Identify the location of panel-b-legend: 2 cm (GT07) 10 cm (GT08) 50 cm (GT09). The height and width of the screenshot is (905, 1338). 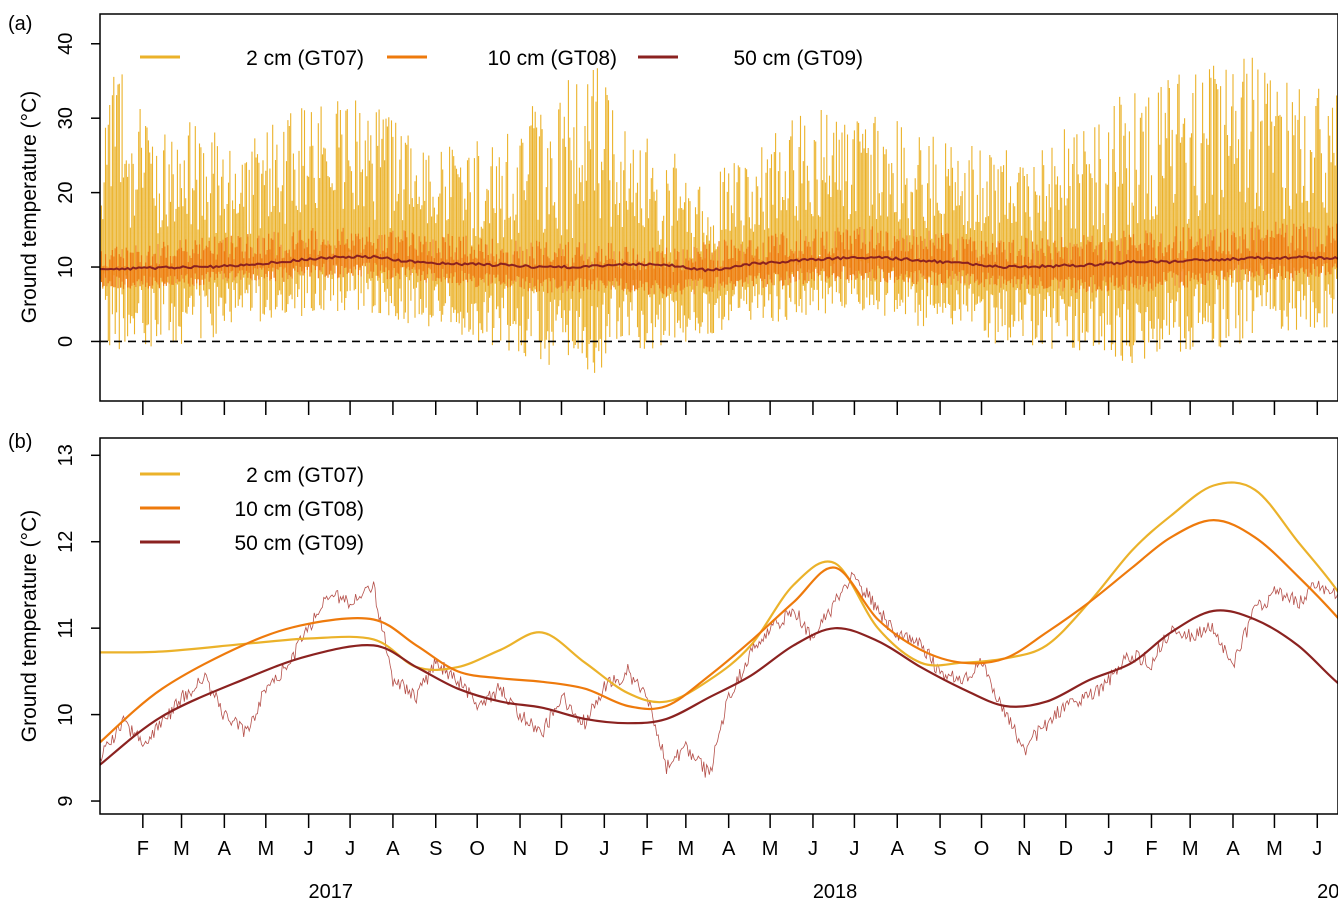
(252, 509).